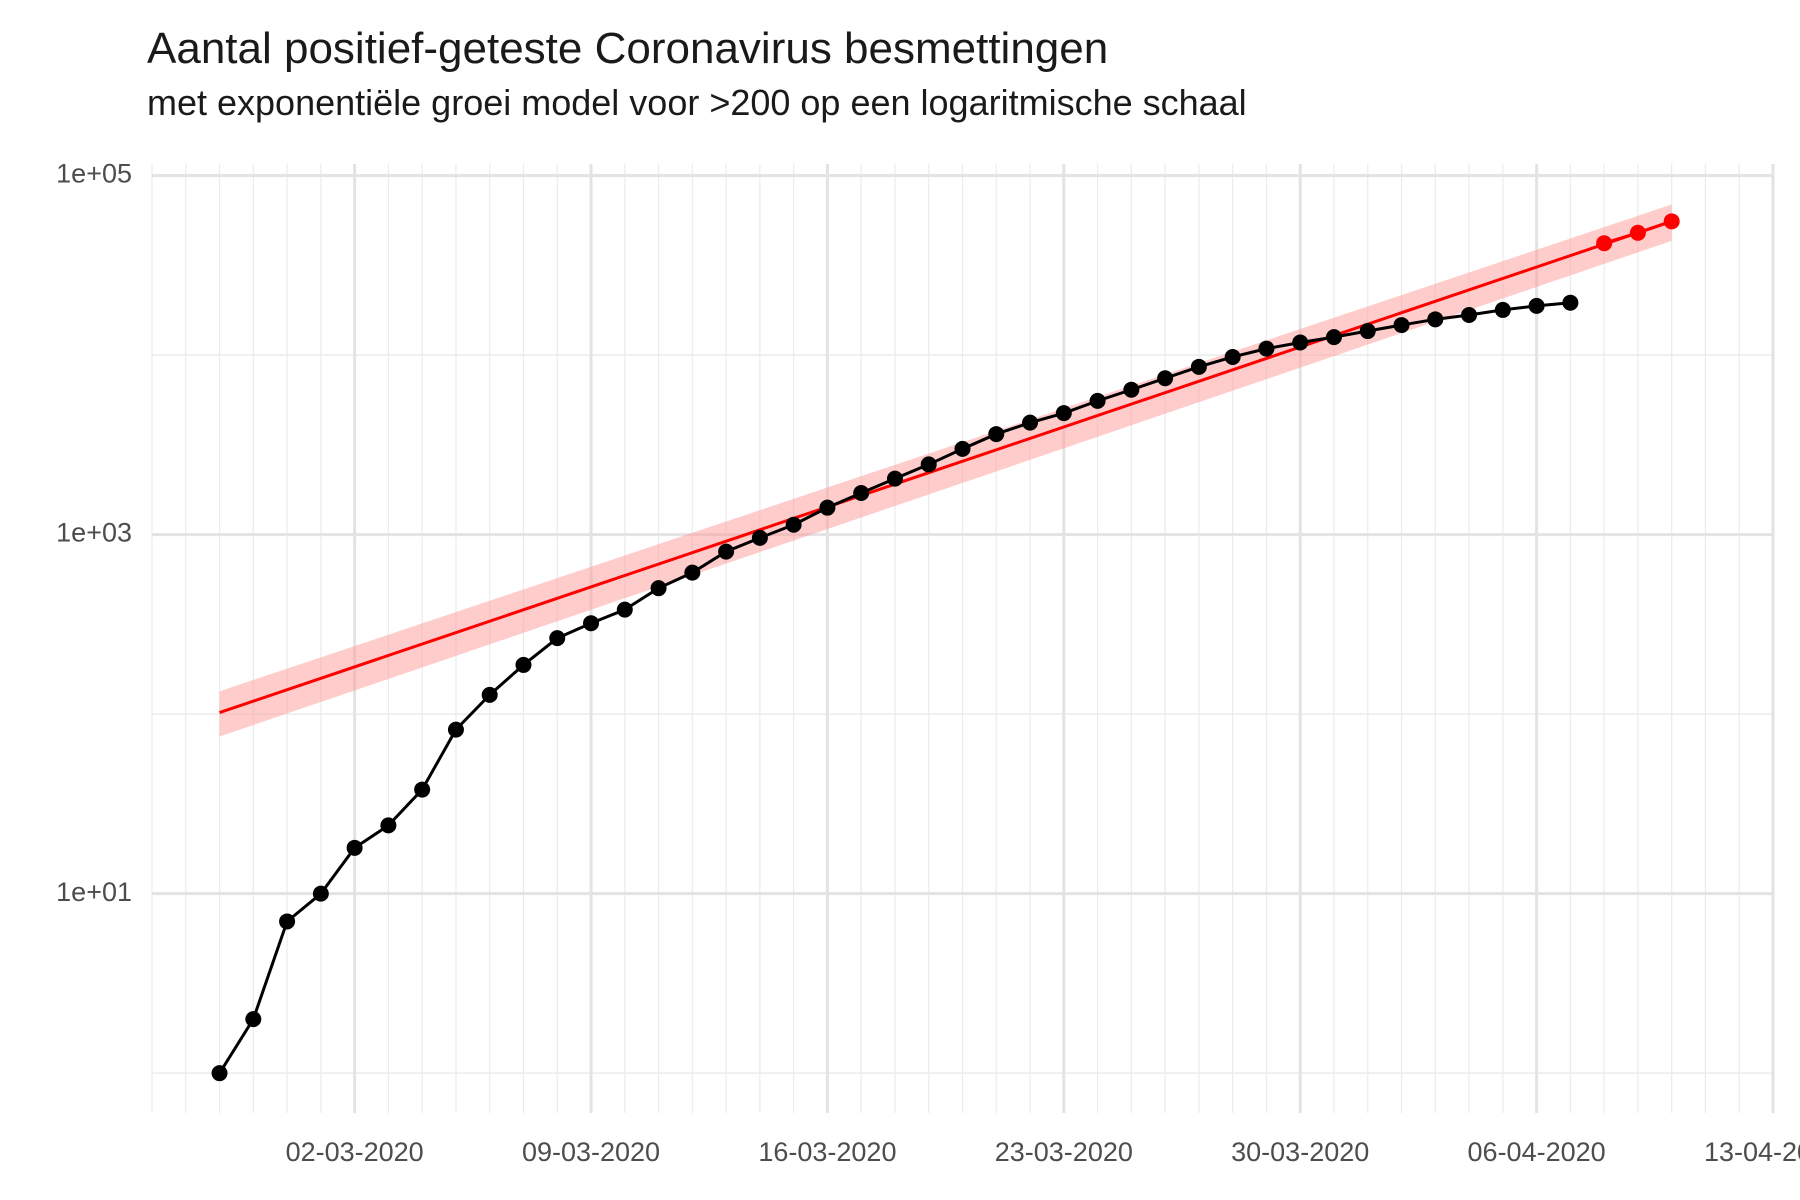  I want to click on y-tick-label: 1e+01, so click(94, 892).